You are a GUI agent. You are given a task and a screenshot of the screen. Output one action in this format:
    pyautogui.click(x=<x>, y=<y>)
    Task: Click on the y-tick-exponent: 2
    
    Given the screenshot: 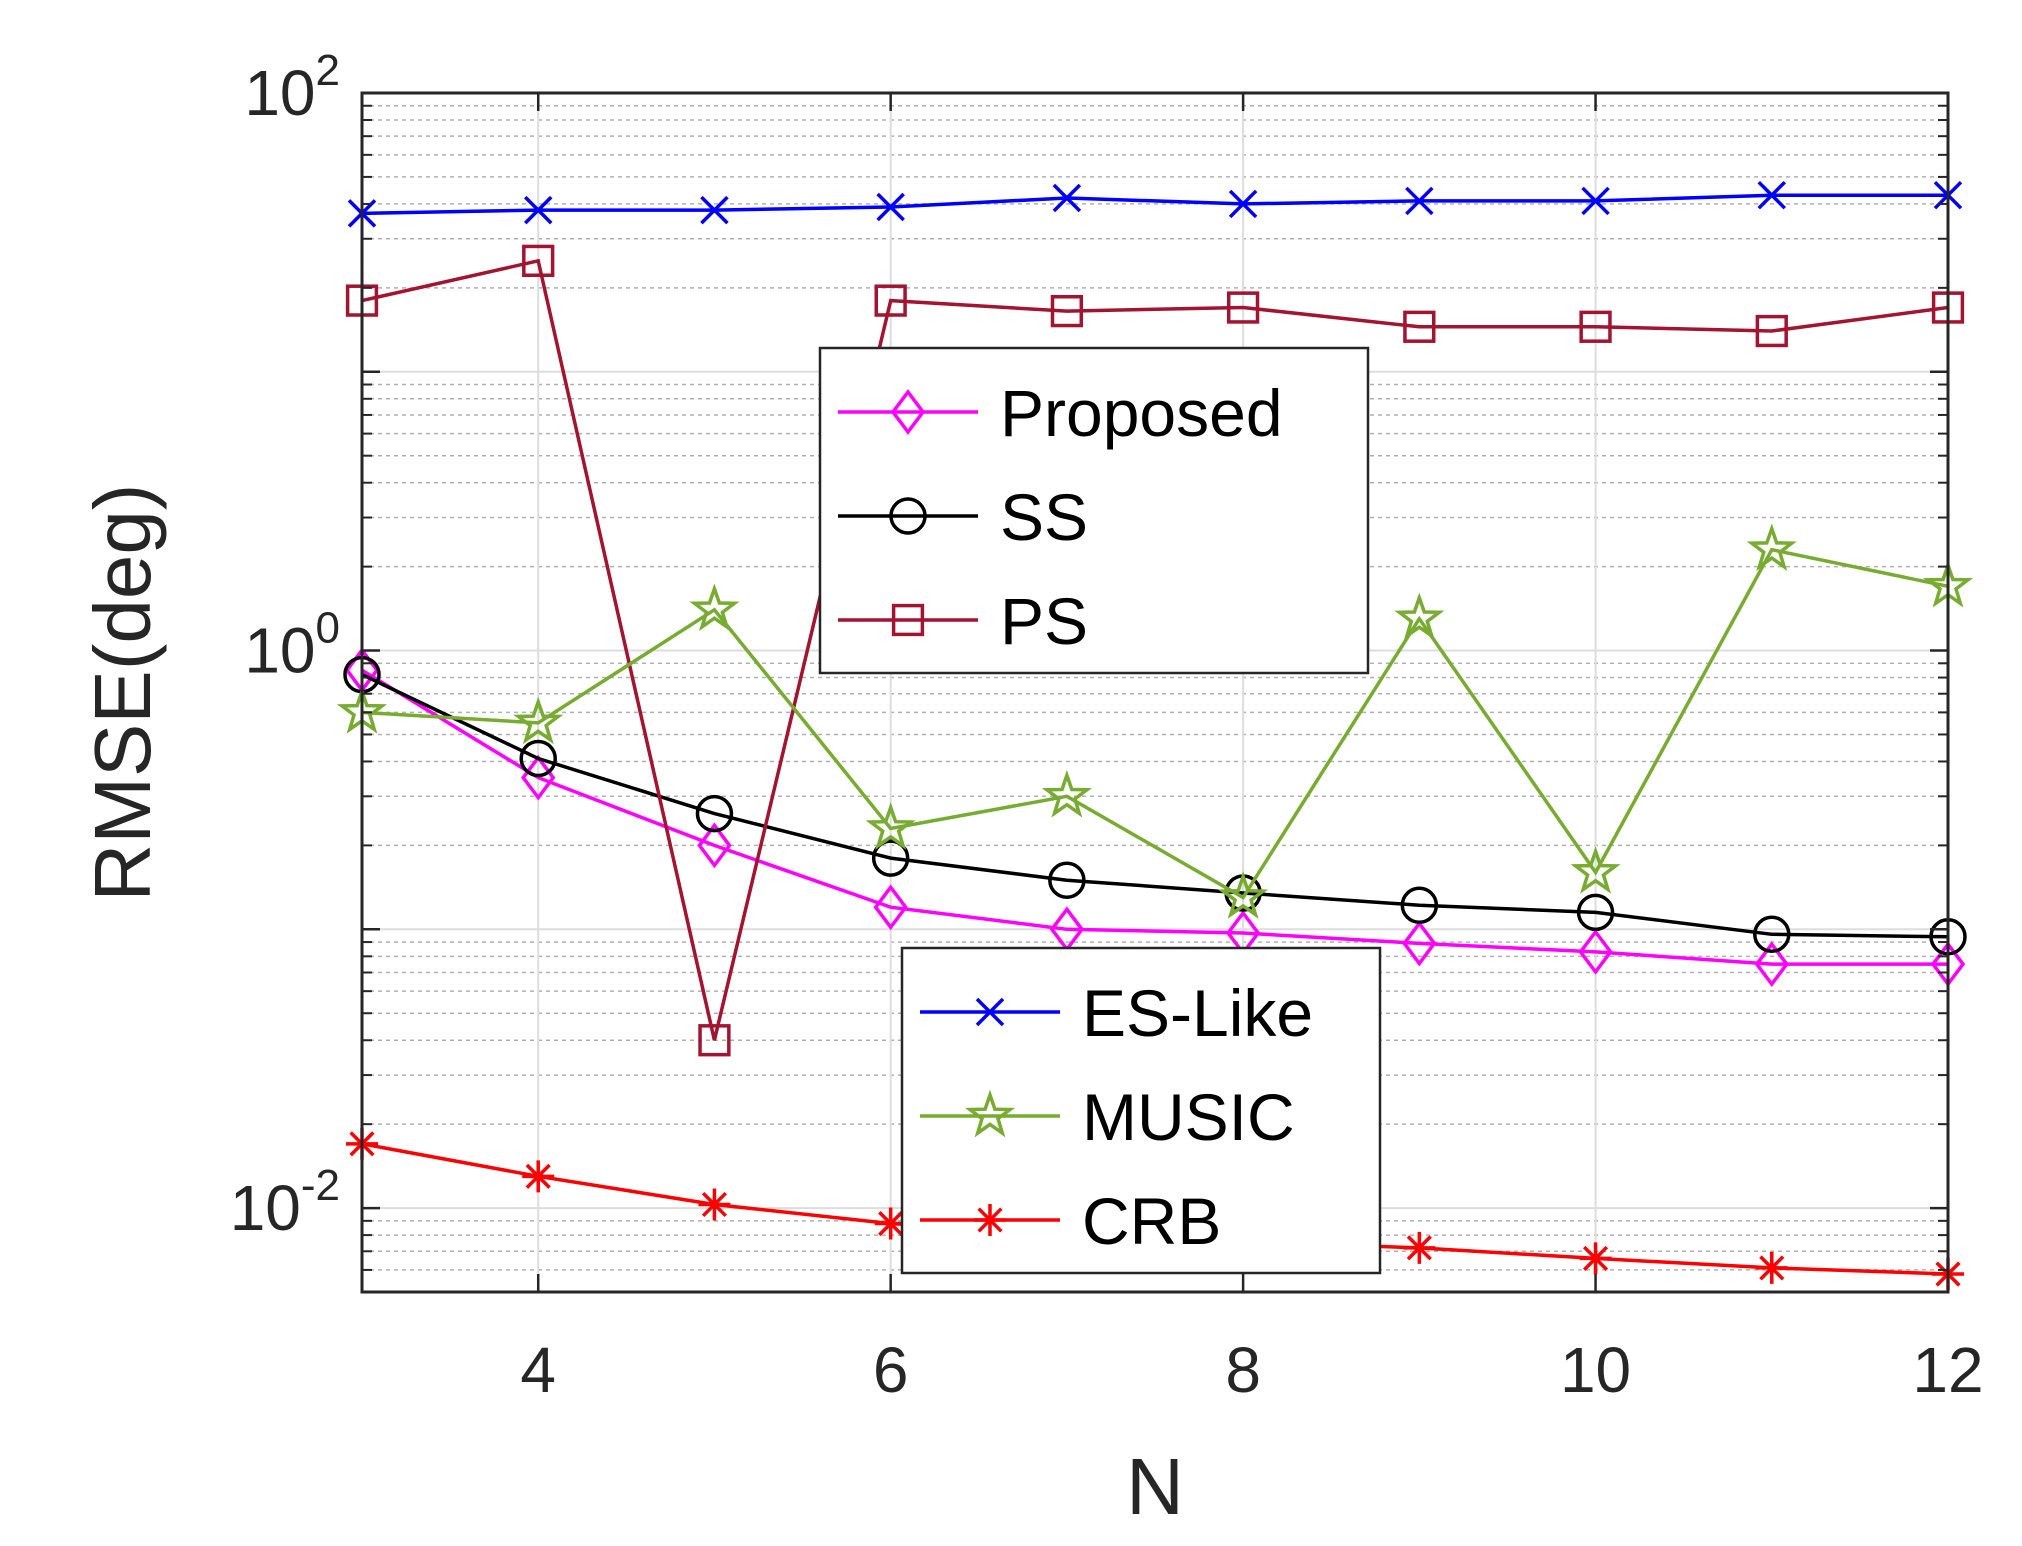 What is the action you would take?
    pyautogui.click(x=328, y=70)
    